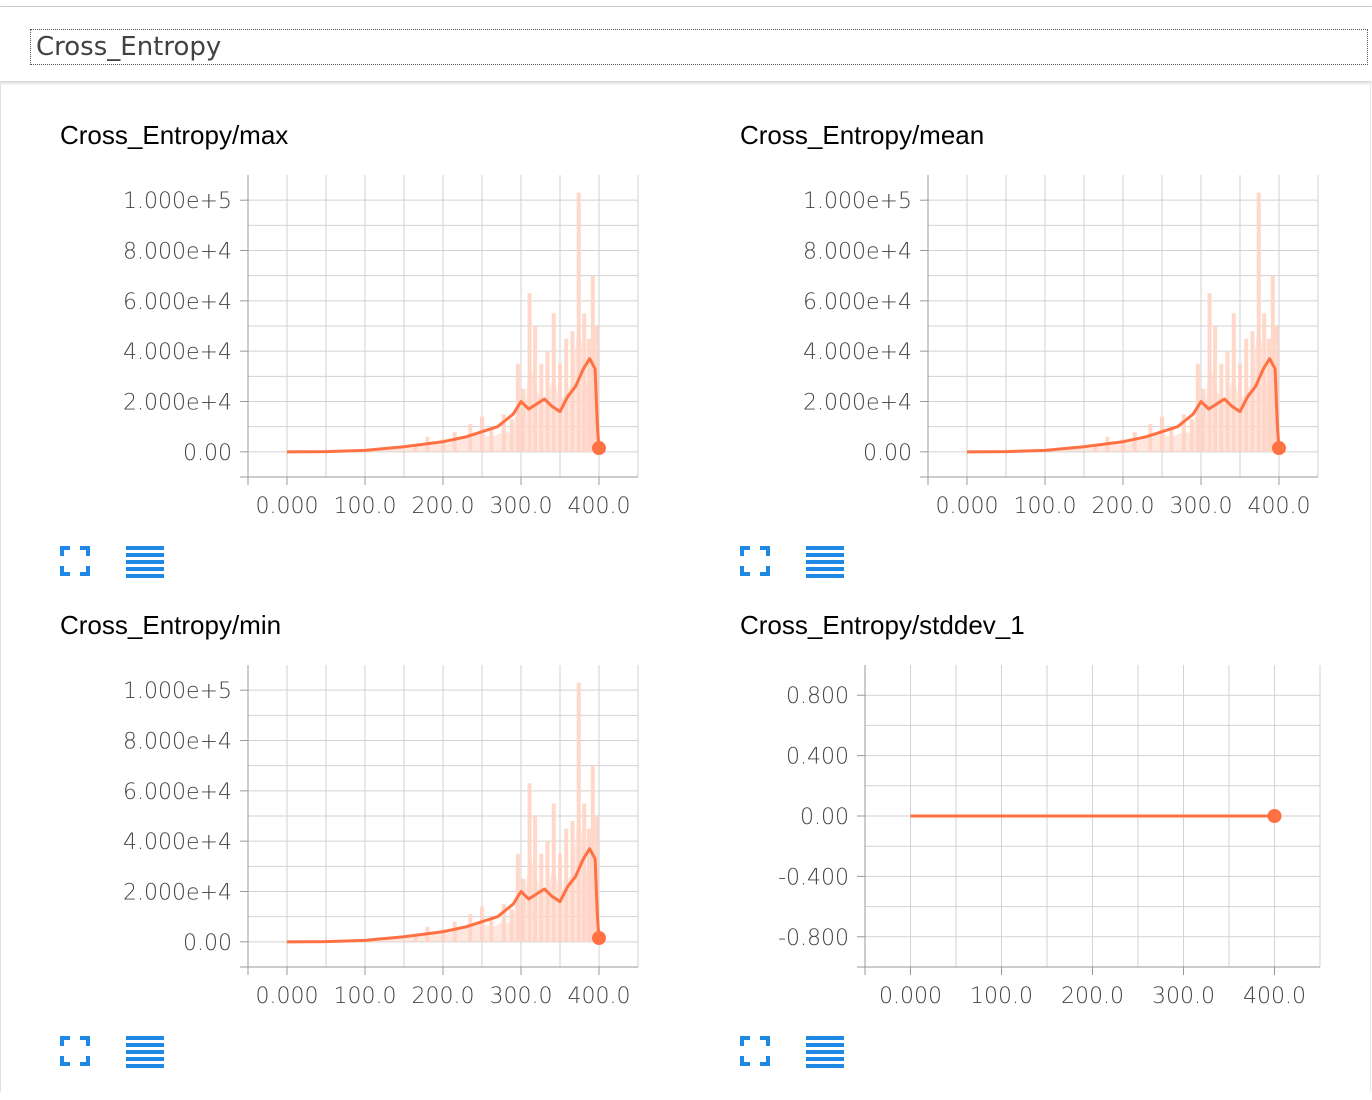 This screenshot has height=1100, width=1372. Describe the element at coordinates (171, 625) in the screenshot. I see `chart-title: Cross_Entropy/min` at that location.